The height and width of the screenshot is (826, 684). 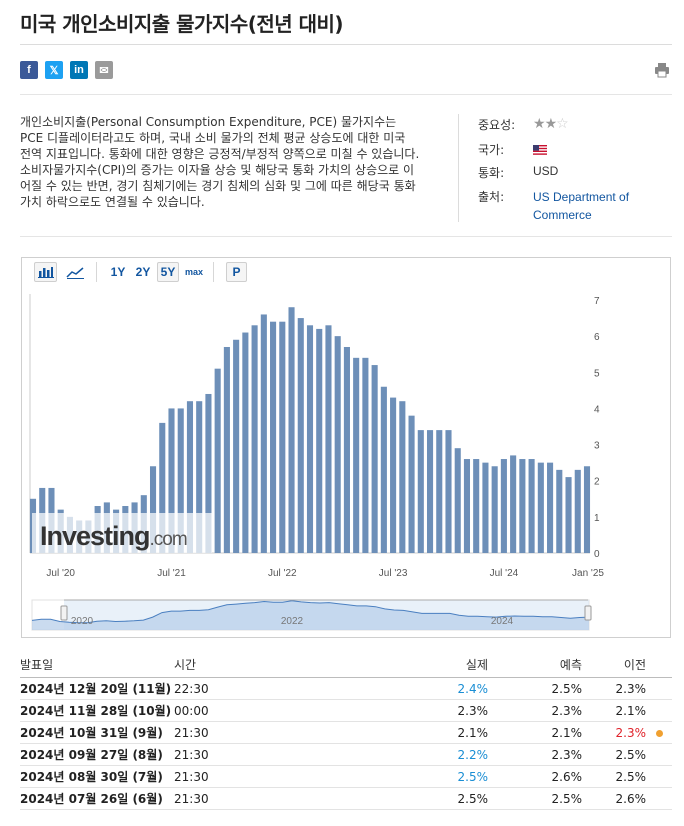 I want to click on line-chart-button, so click(x=75, y=272).